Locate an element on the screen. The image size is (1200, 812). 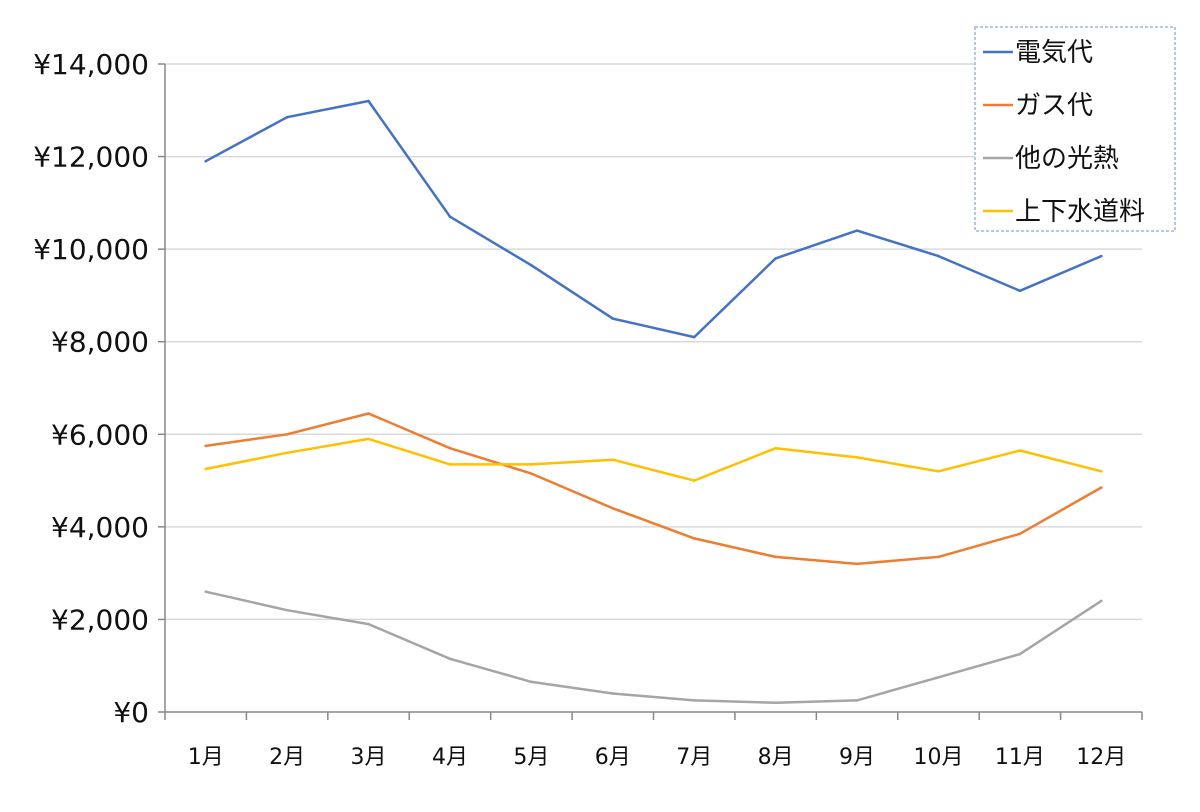
x-tick-label: 7月 is located at coordinates (694, 757).